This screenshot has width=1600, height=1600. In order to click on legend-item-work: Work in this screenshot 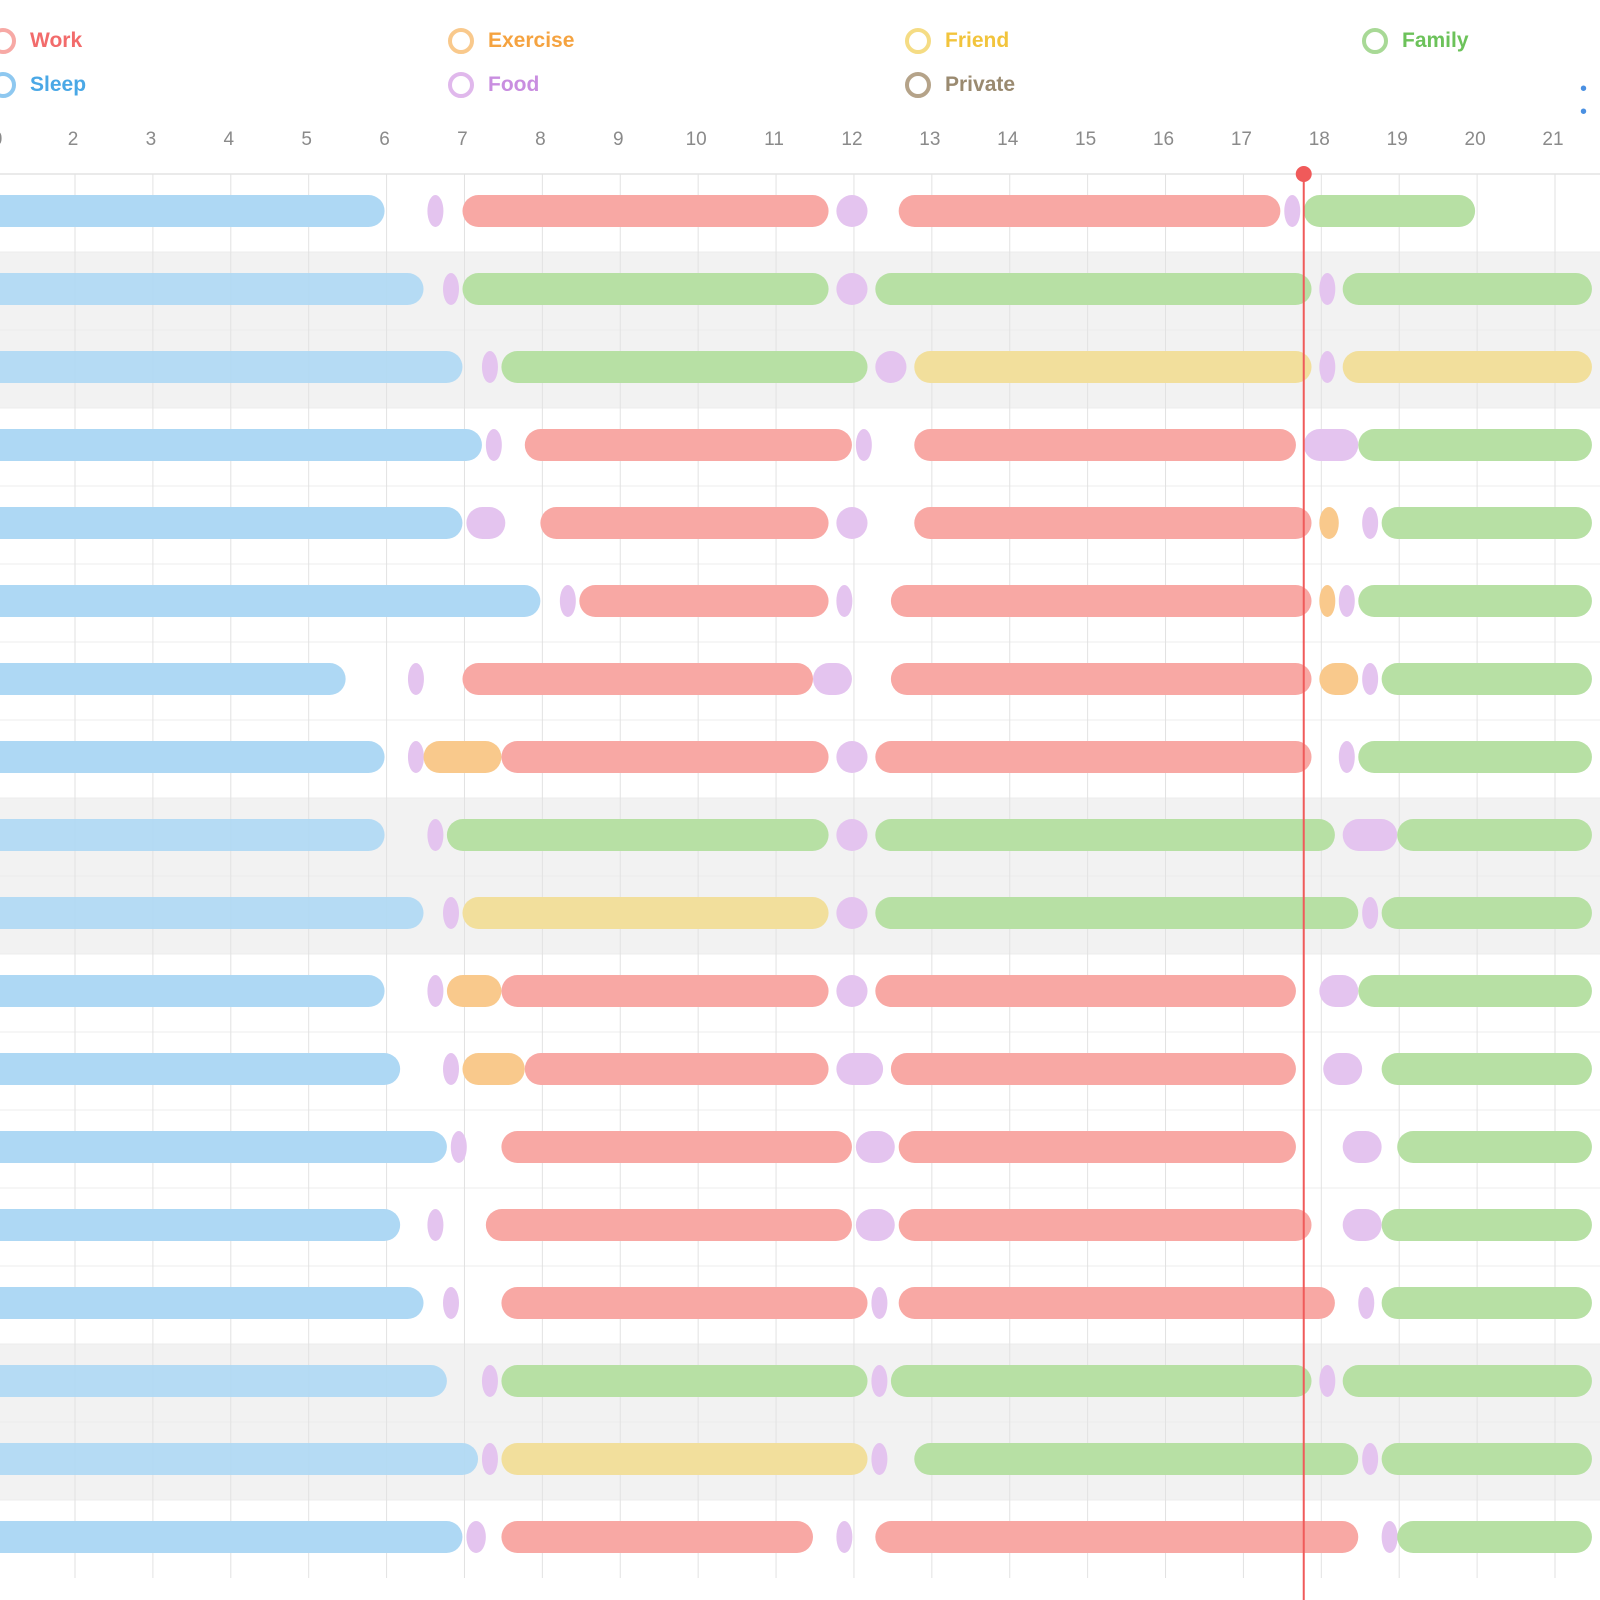, I will do `click(41, 41)`.